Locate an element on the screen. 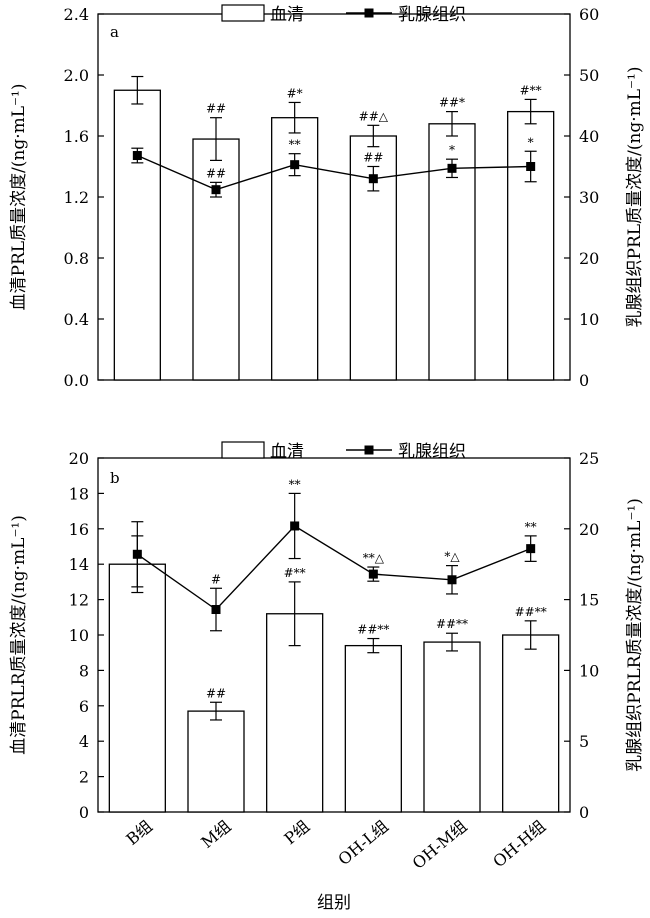  y-tick-label: 0.8 is located at coordinates (76, 258).